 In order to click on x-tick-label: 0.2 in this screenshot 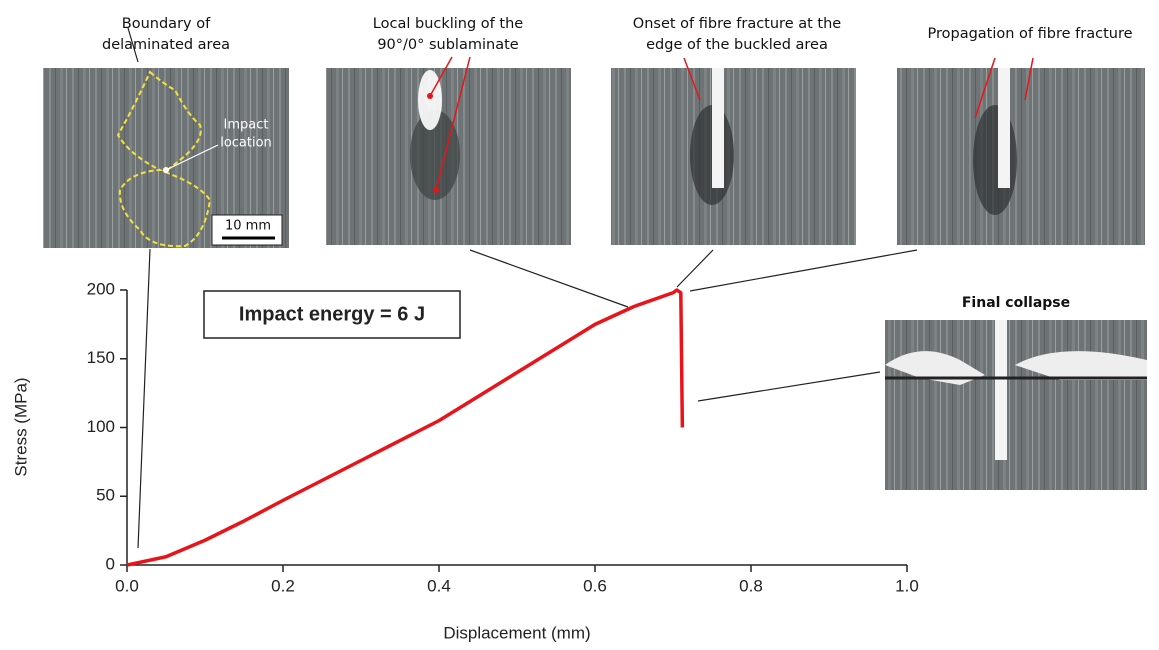, I will do `click(283, 585)`.